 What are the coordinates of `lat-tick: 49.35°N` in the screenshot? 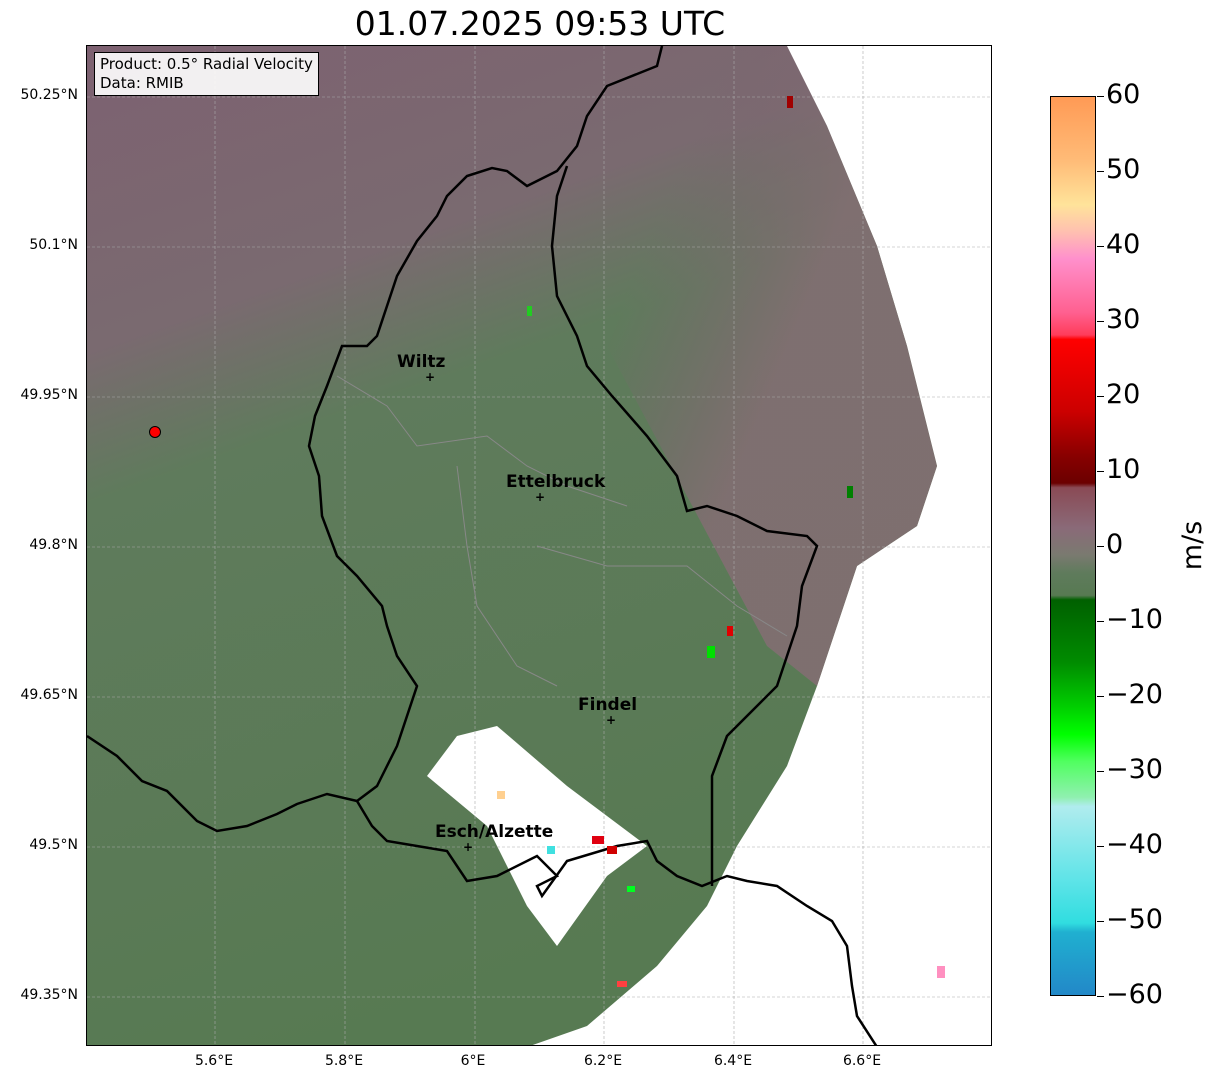 It's located at (49, 995).